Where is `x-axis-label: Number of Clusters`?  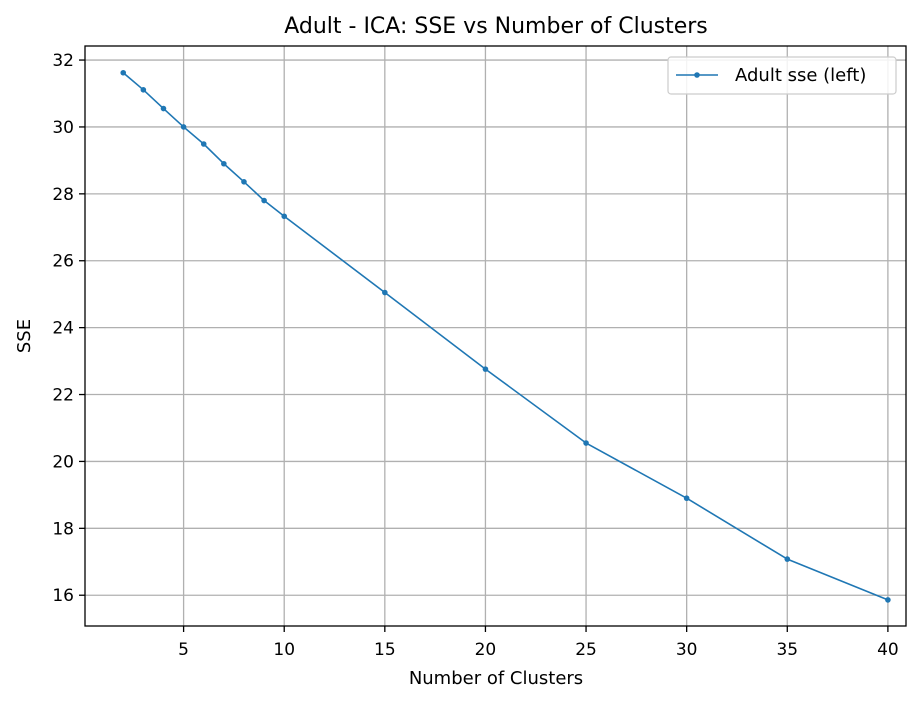 x-axis-label: Number of Clusters is located at coordinates (496, 678).